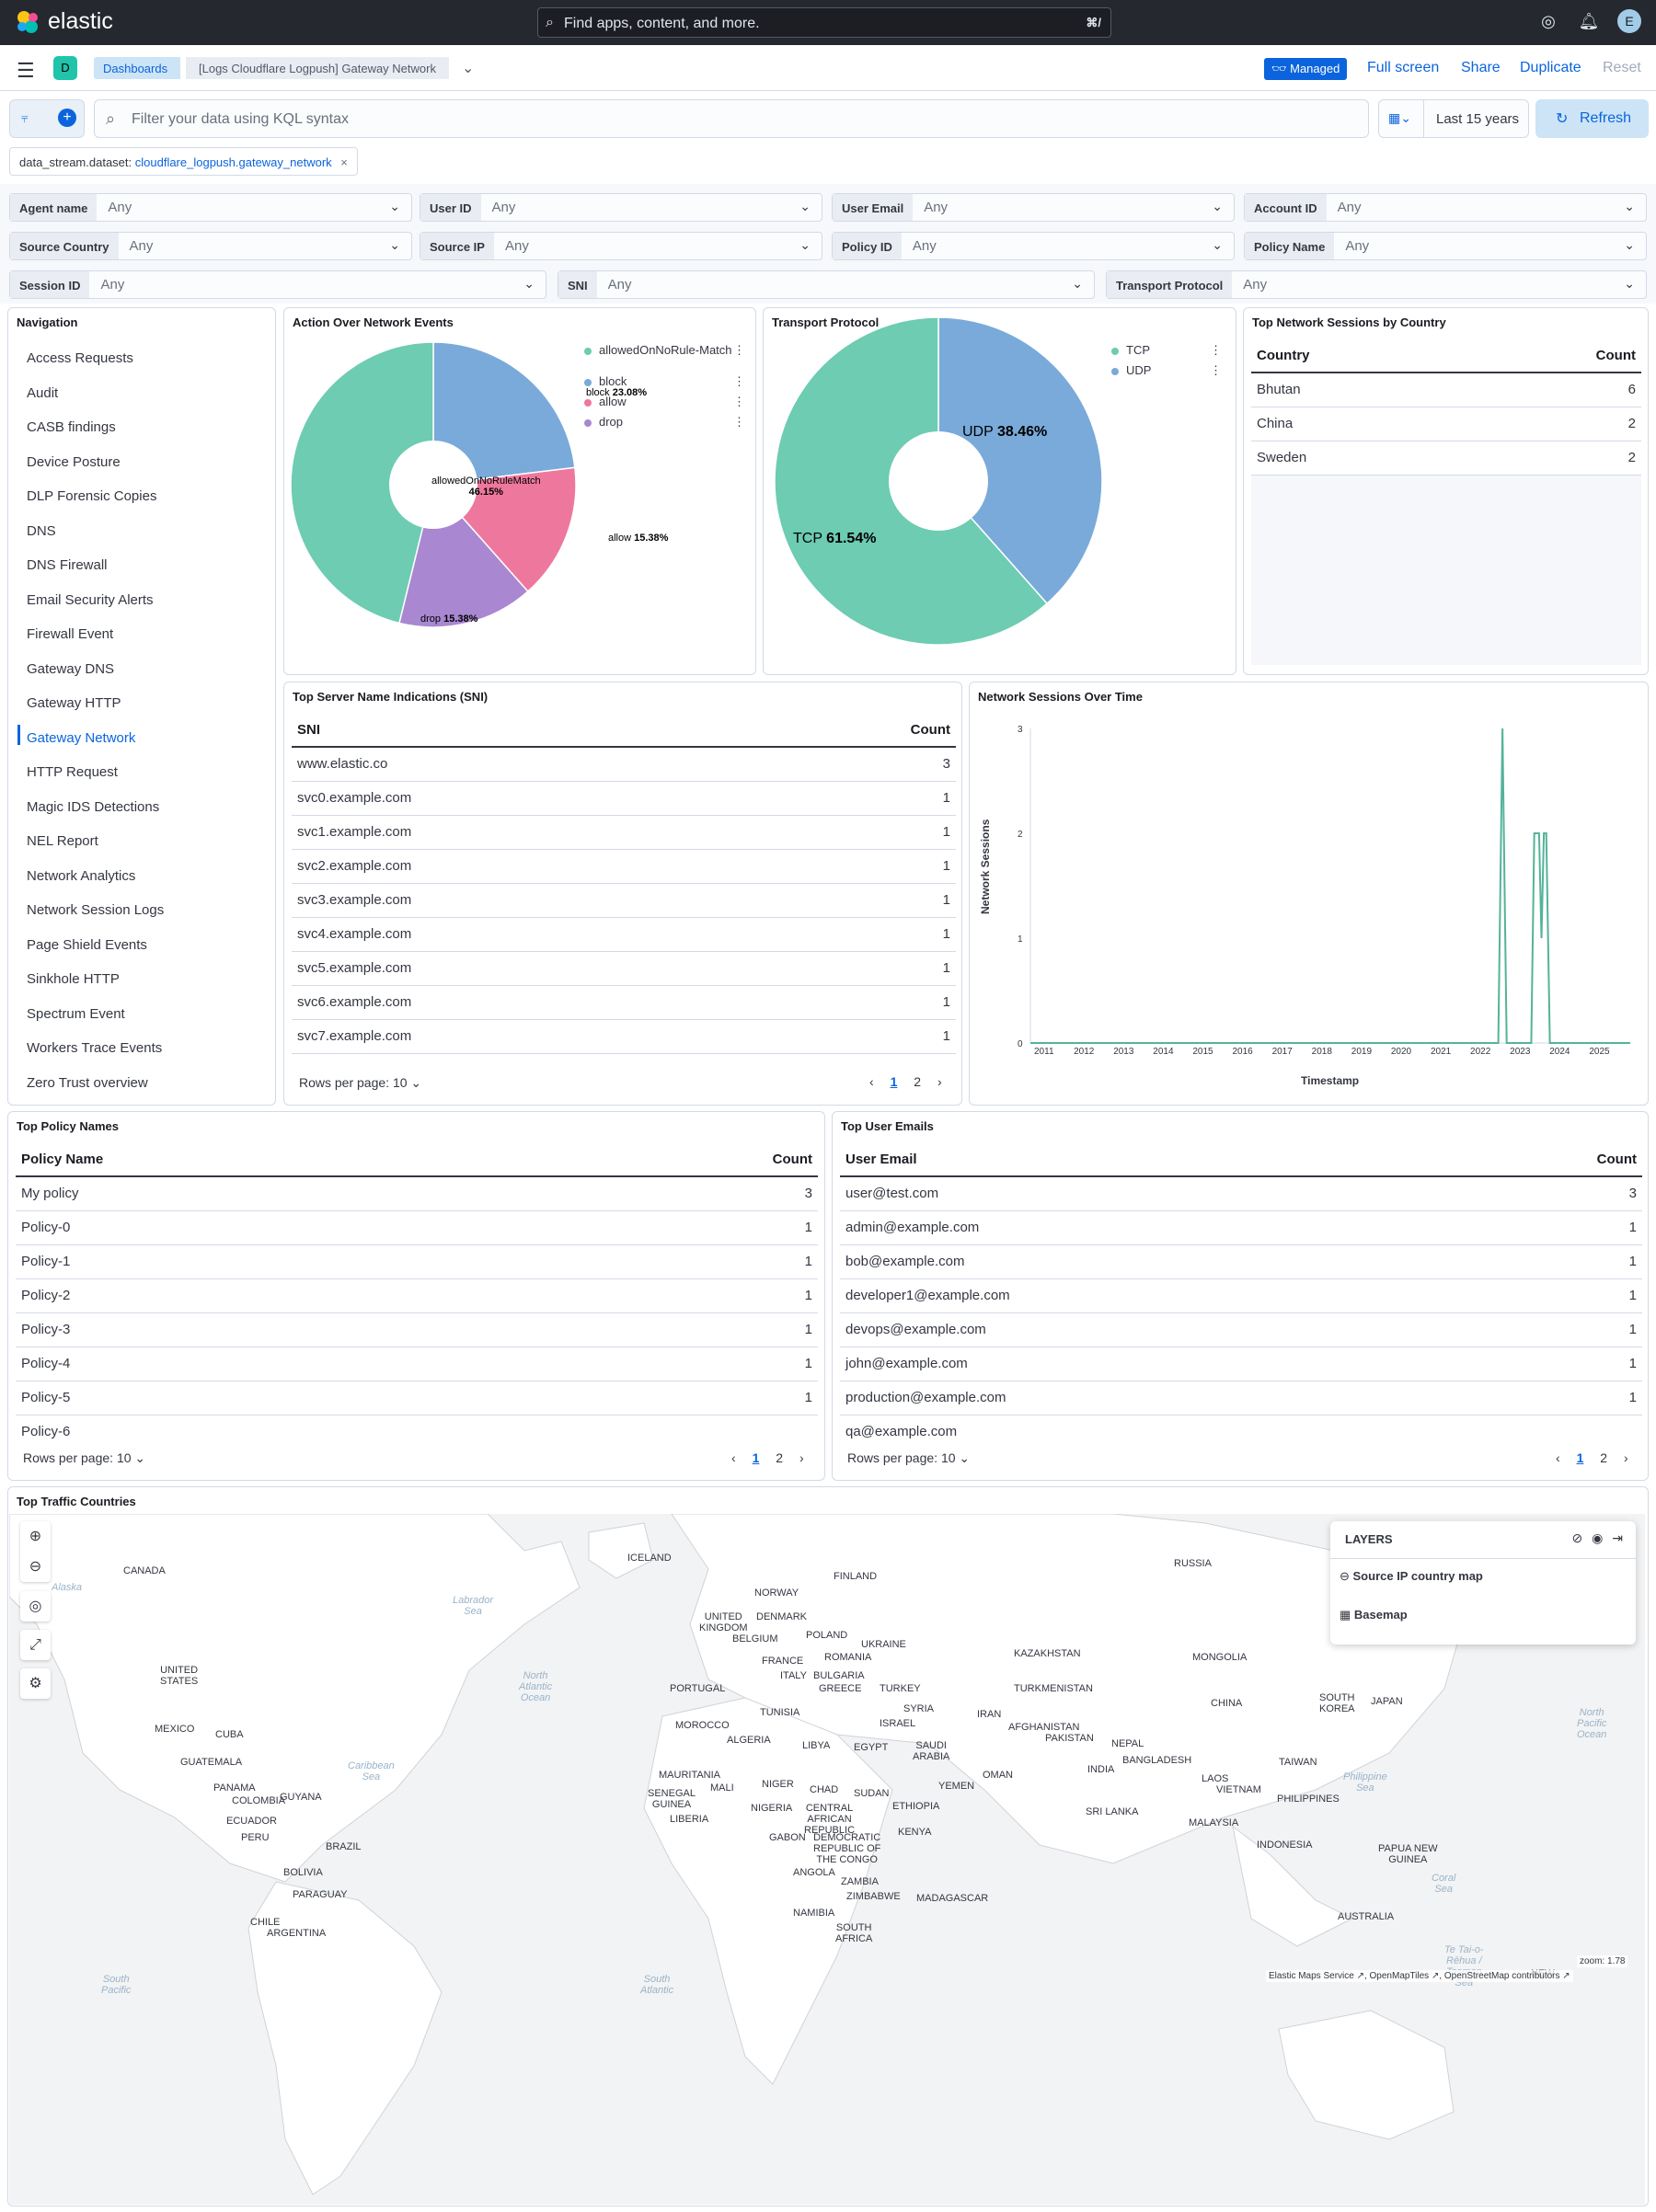 Image resolution: width=1656 pixels, height=2212 pixels. I want to click on control-policy-id: Policy ID Any ⌄, so click(1033, 246).